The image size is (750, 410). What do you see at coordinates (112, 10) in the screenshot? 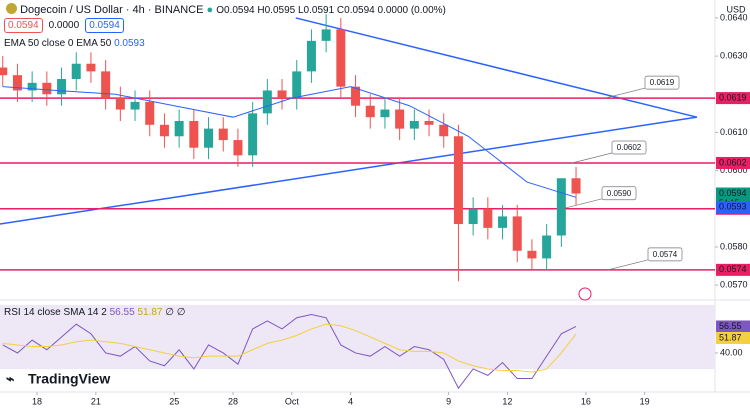
I see `symbol: Dogecoin / US Dollar · 4h · BINANCE` at bounding box center [112, 10].